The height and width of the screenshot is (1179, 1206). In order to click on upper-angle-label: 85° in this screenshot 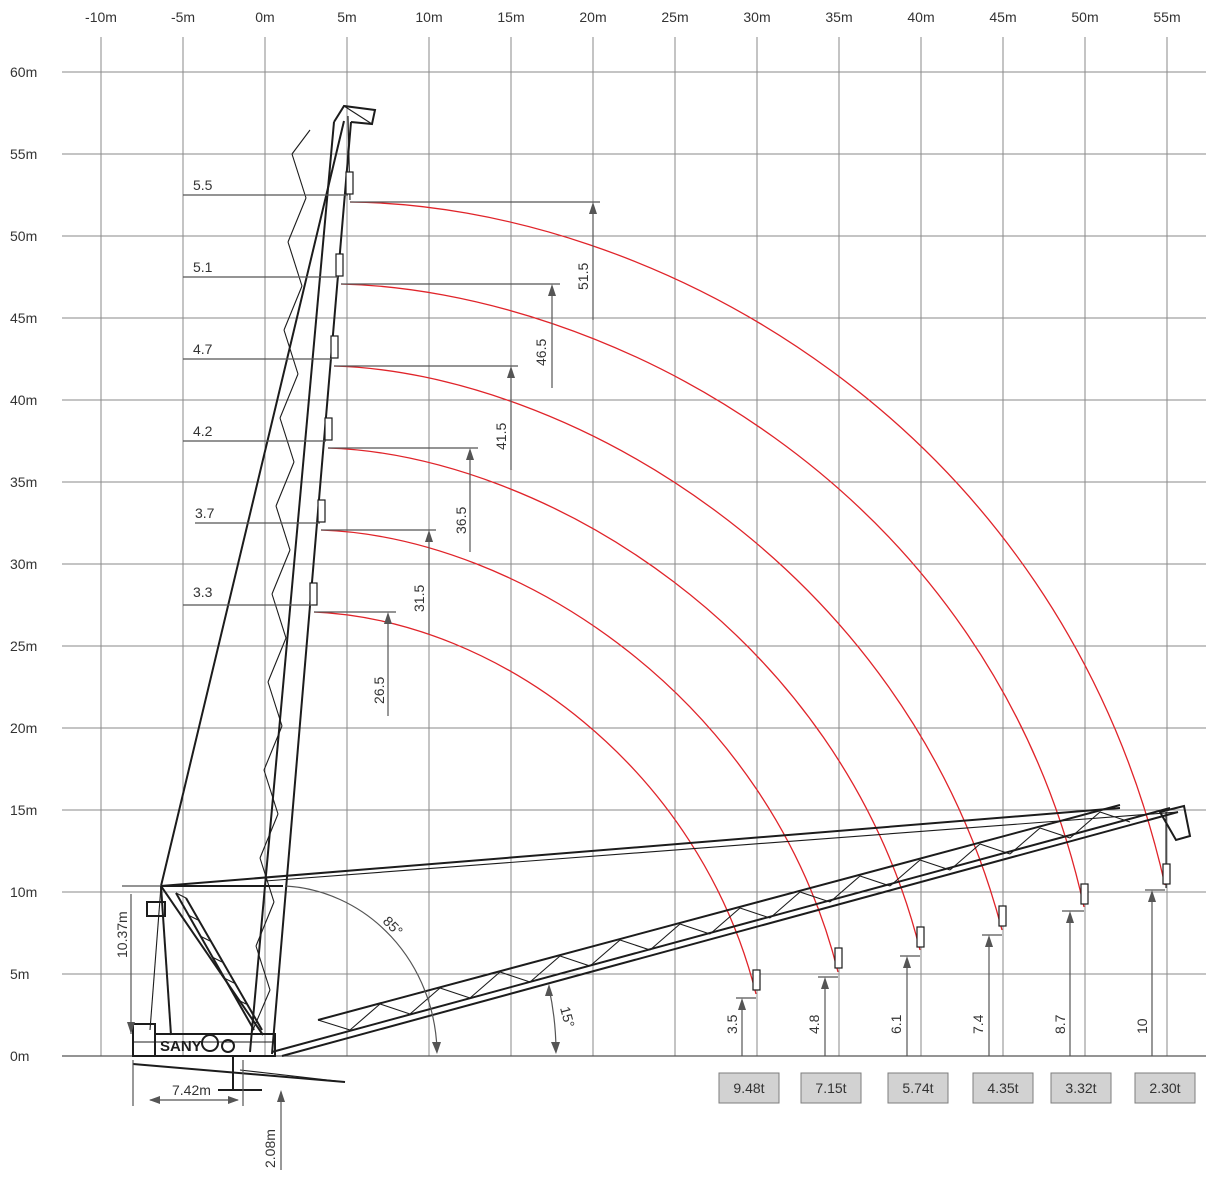, I will do `click(393, 926)`.